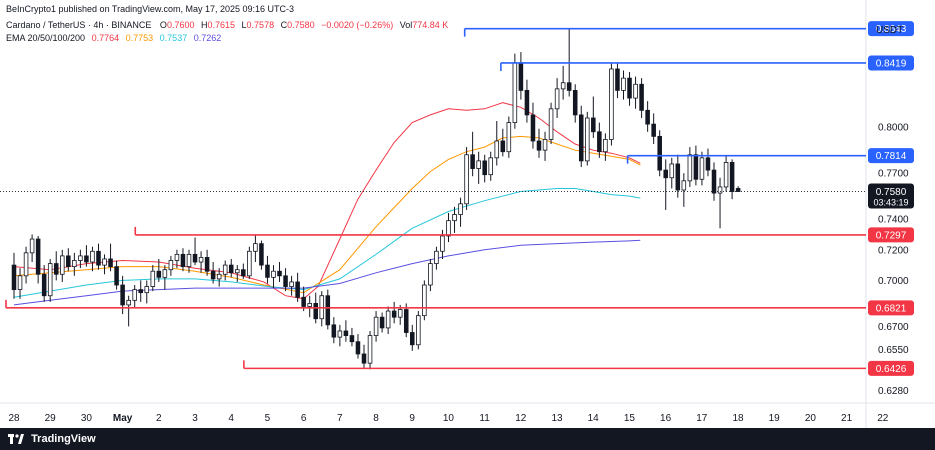 This screenshot has width=935, height=450. What do you see at coordinates (51, 418) in the screenshot?
I see `x-tick-label: 29` at bounding box center [51, 418].